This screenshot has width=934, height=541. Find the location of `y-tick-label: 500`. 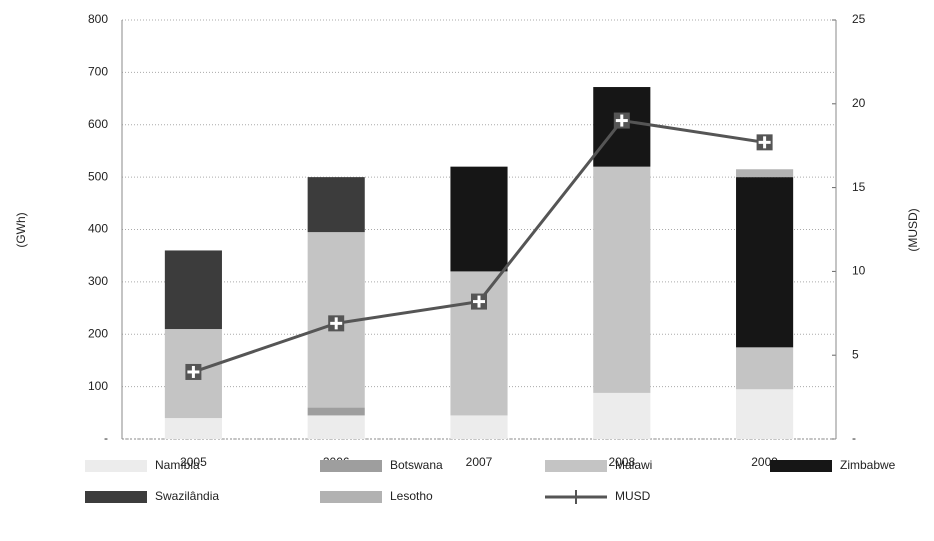

y-tick-label: 500 is located at coordinates (98, 176).